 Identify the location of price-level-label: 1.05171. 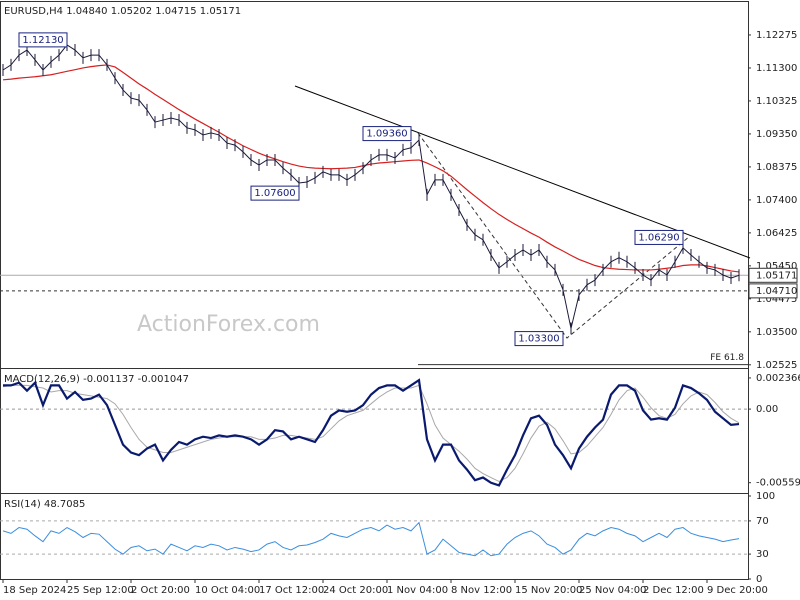
(776, 275).